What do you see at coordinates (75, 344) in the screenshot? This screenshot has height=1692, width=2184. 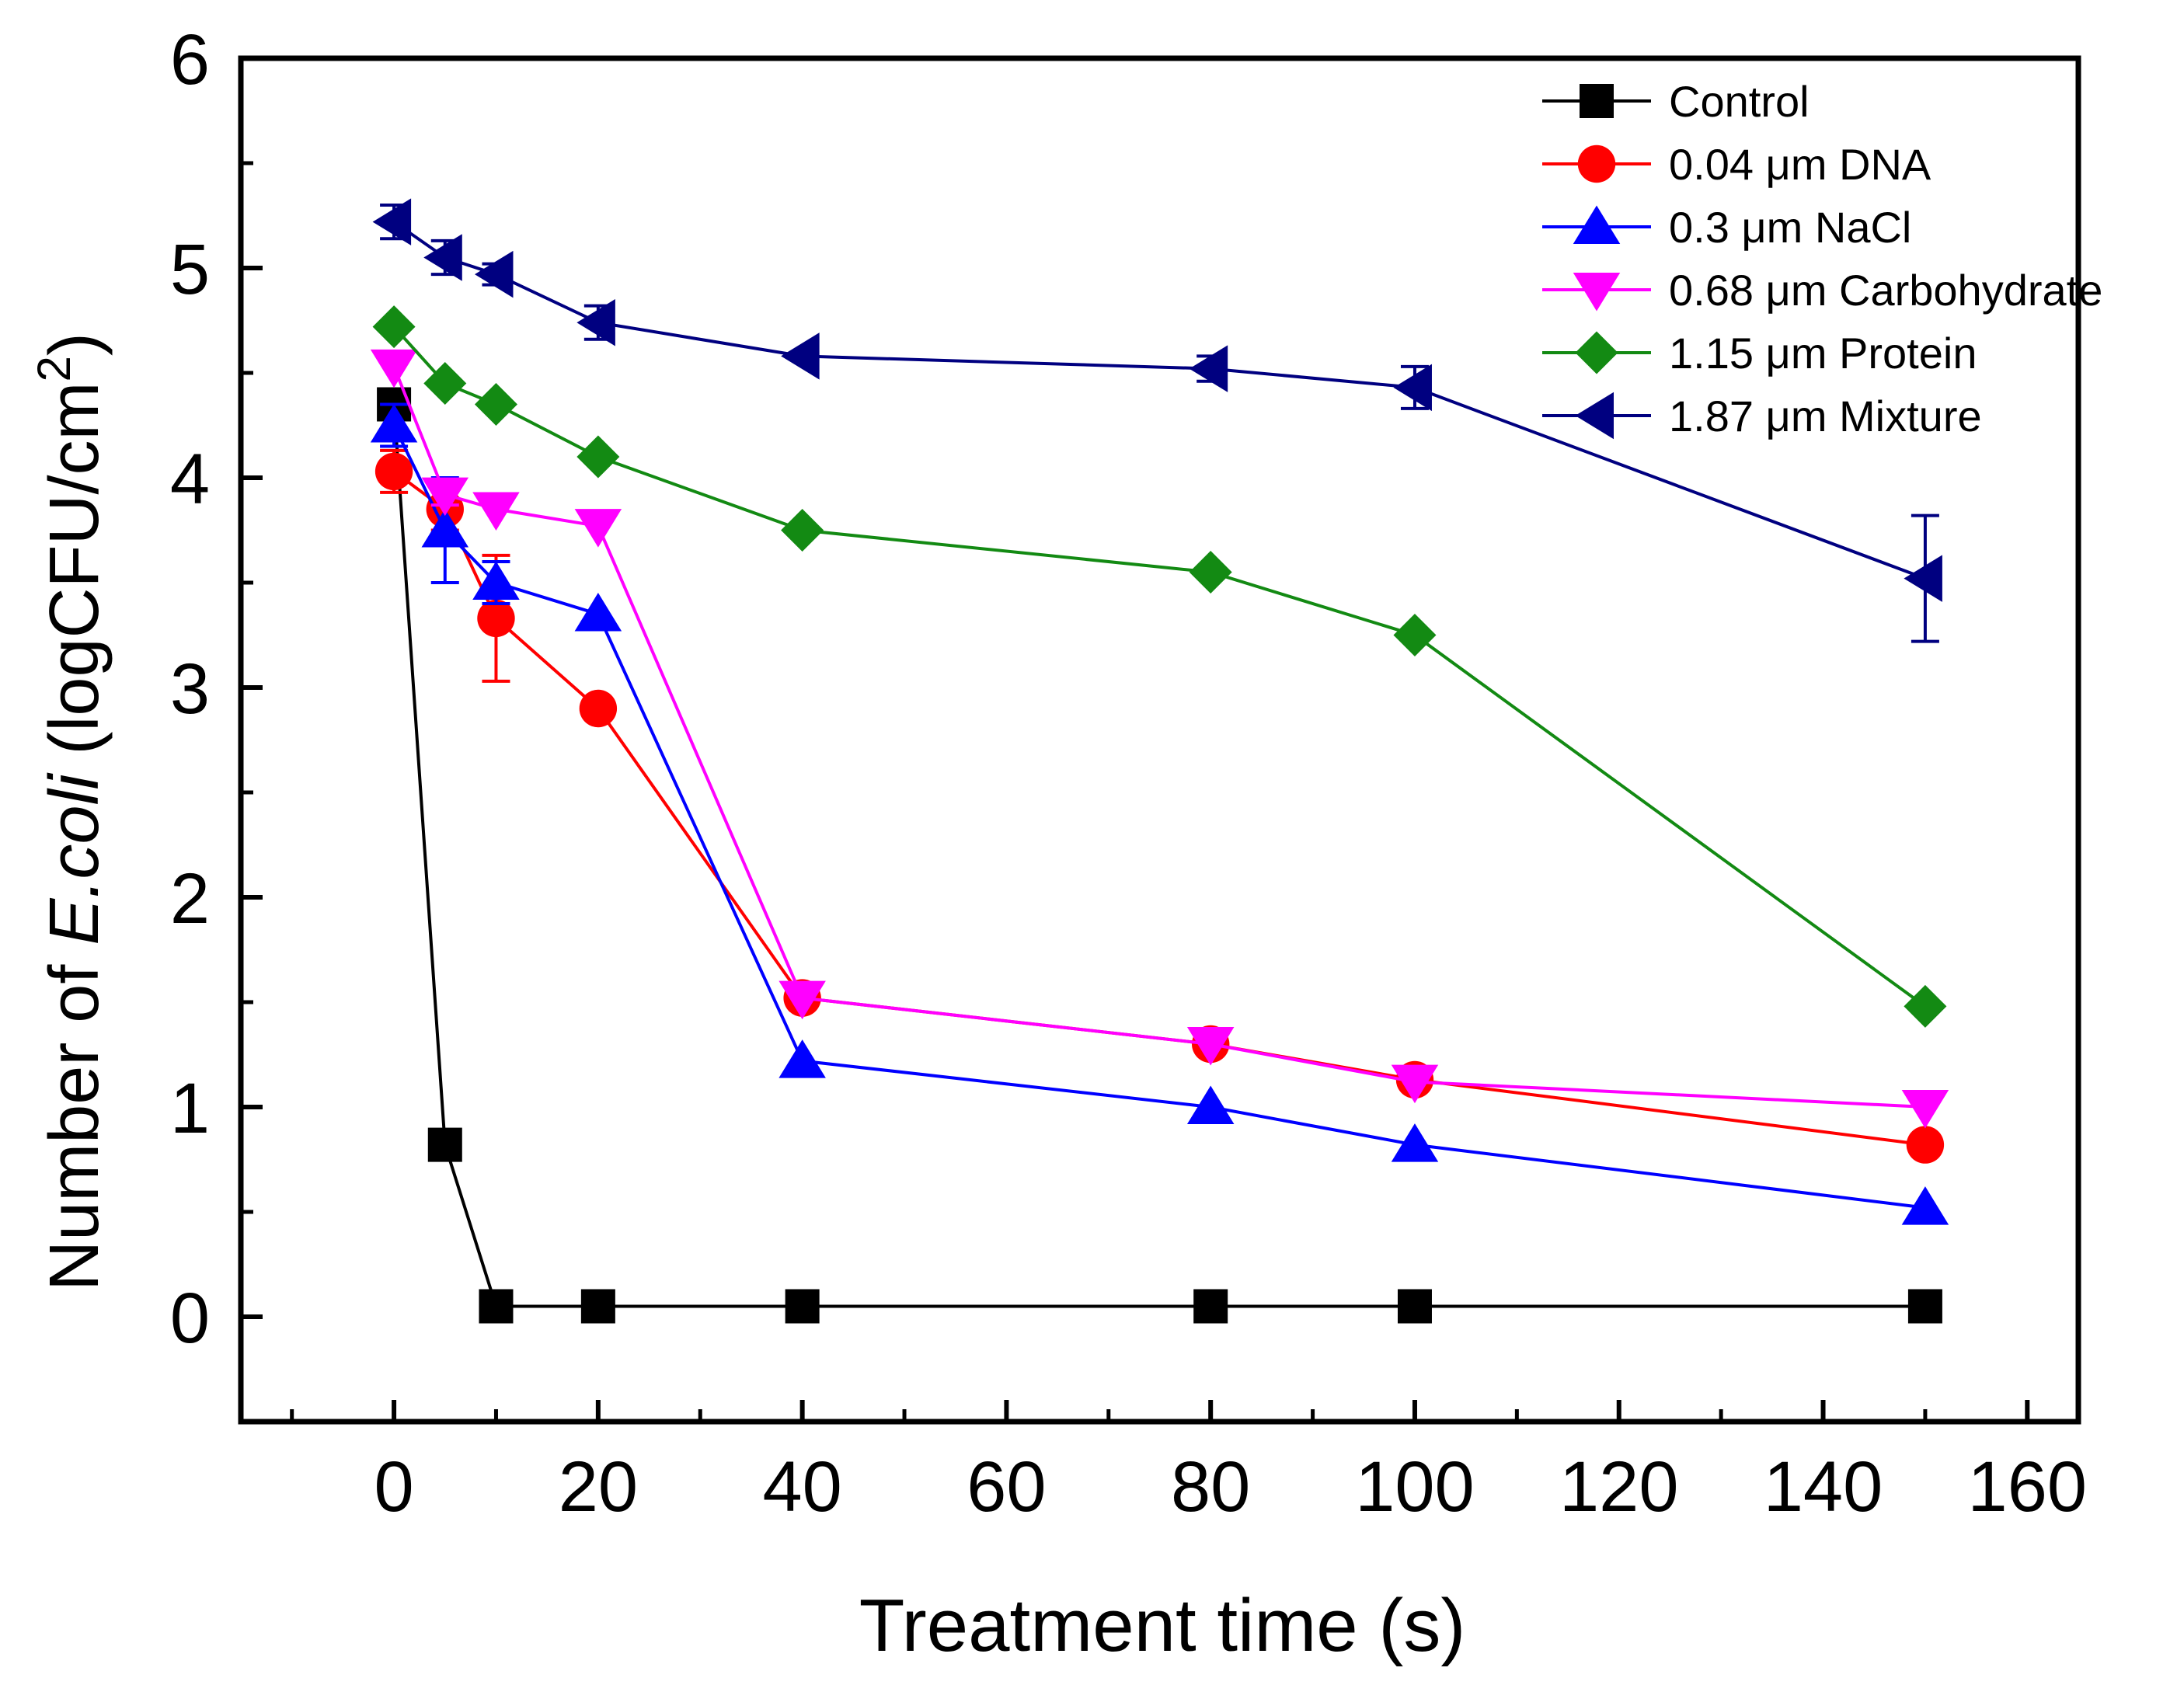 I see `y-axis-label-close: )` at bounding box center [75, 344].